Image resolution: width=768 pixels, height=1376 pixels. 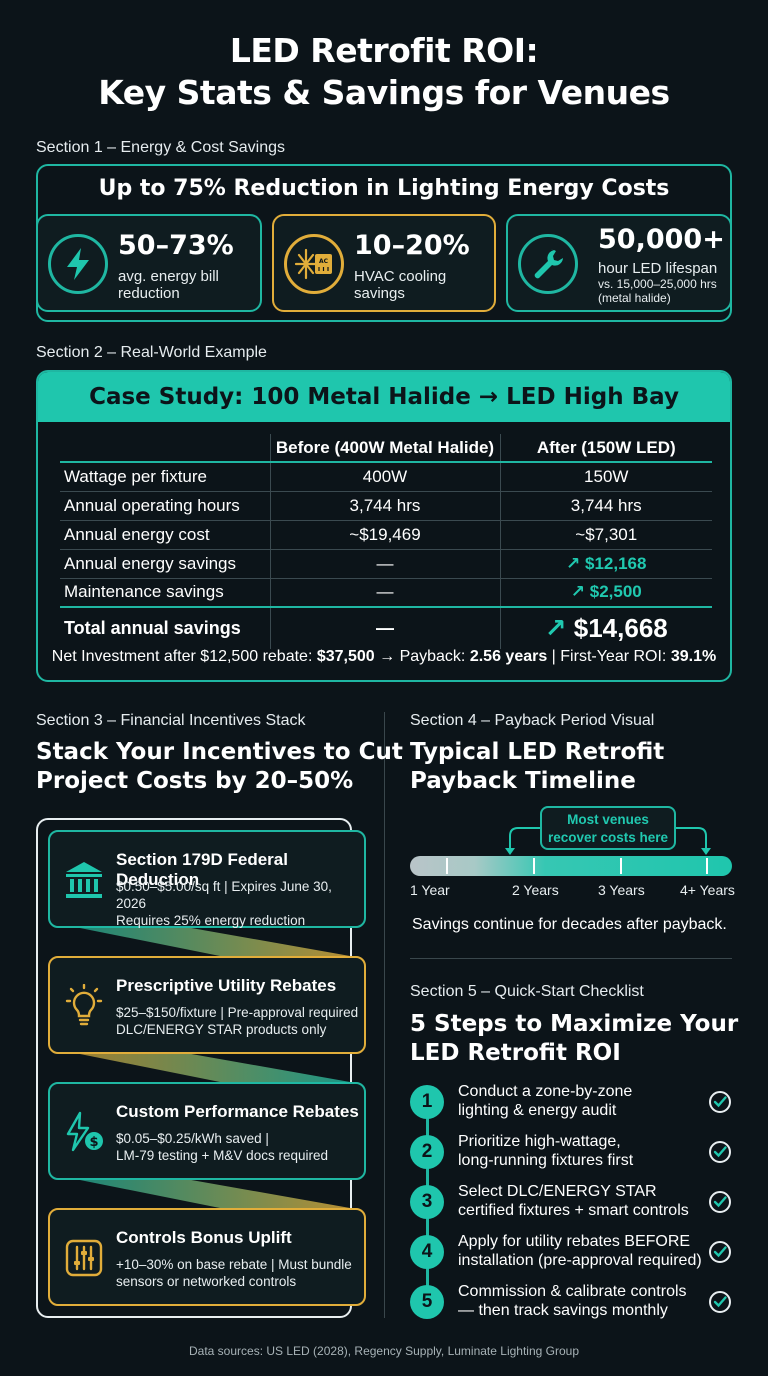 I want to click on stat-caption-small: (metal halide), so click(x=634, y=298).